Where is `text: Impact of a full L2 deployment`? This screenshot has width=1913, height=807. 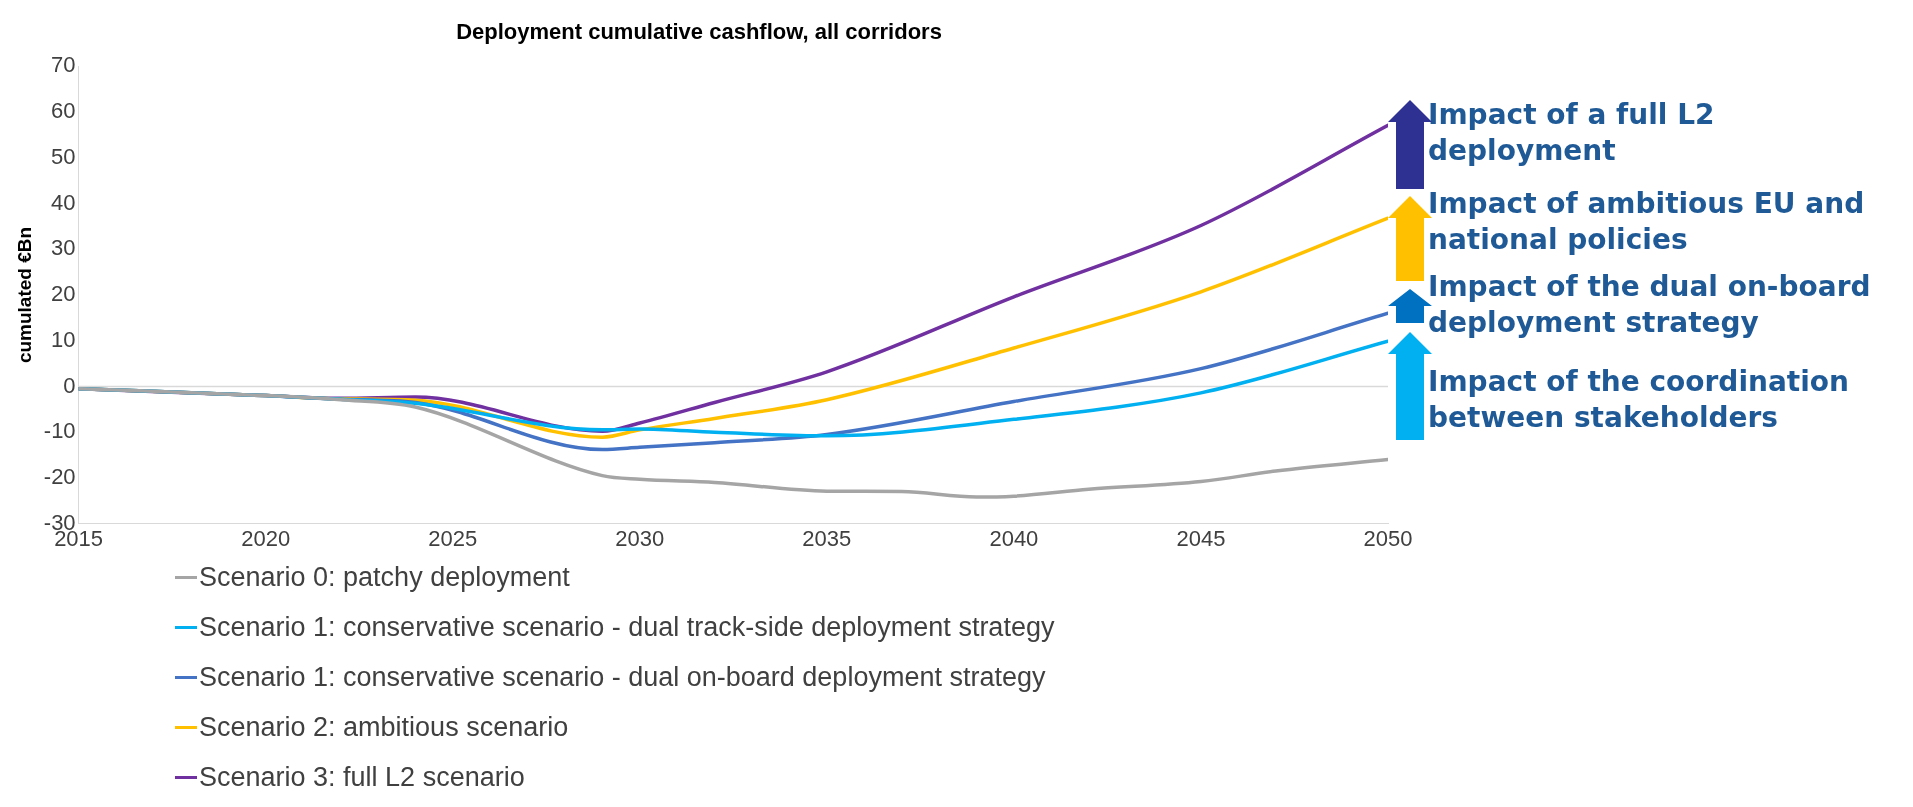
text: Impact of a full L2 deployment is located at coordinates (1572, 133).